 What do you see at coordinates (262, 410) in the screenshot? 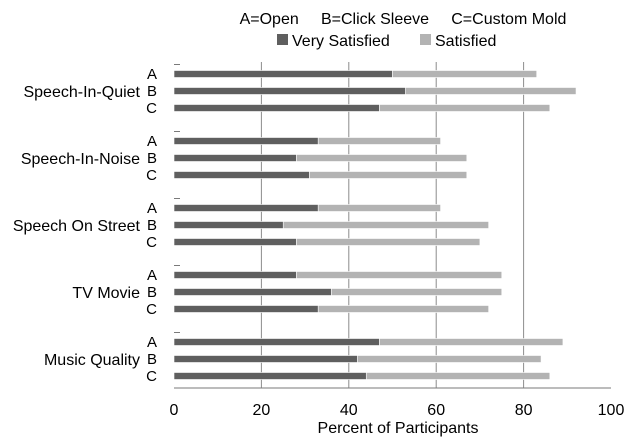
I see `x-tick-20: 20` at bounding box center [262, 410].